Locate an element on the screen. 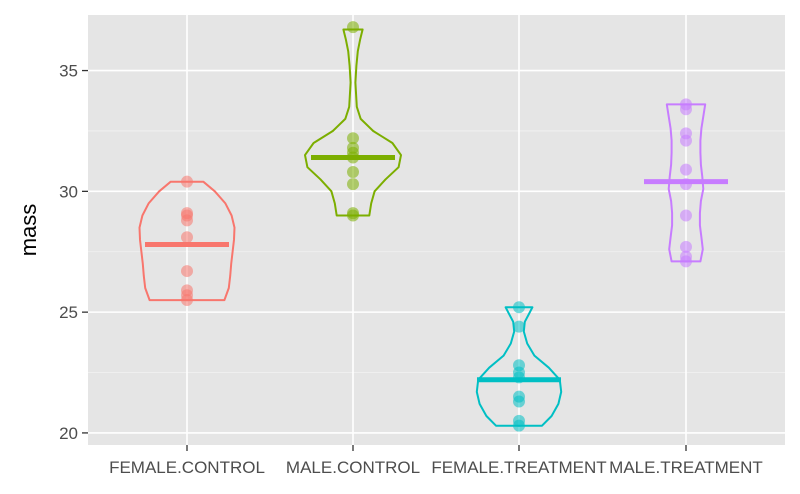 The height and width of the screenshot is (494, 800). x-tick-label: MALE.TREATMENT is located at coordinates (686, 467).